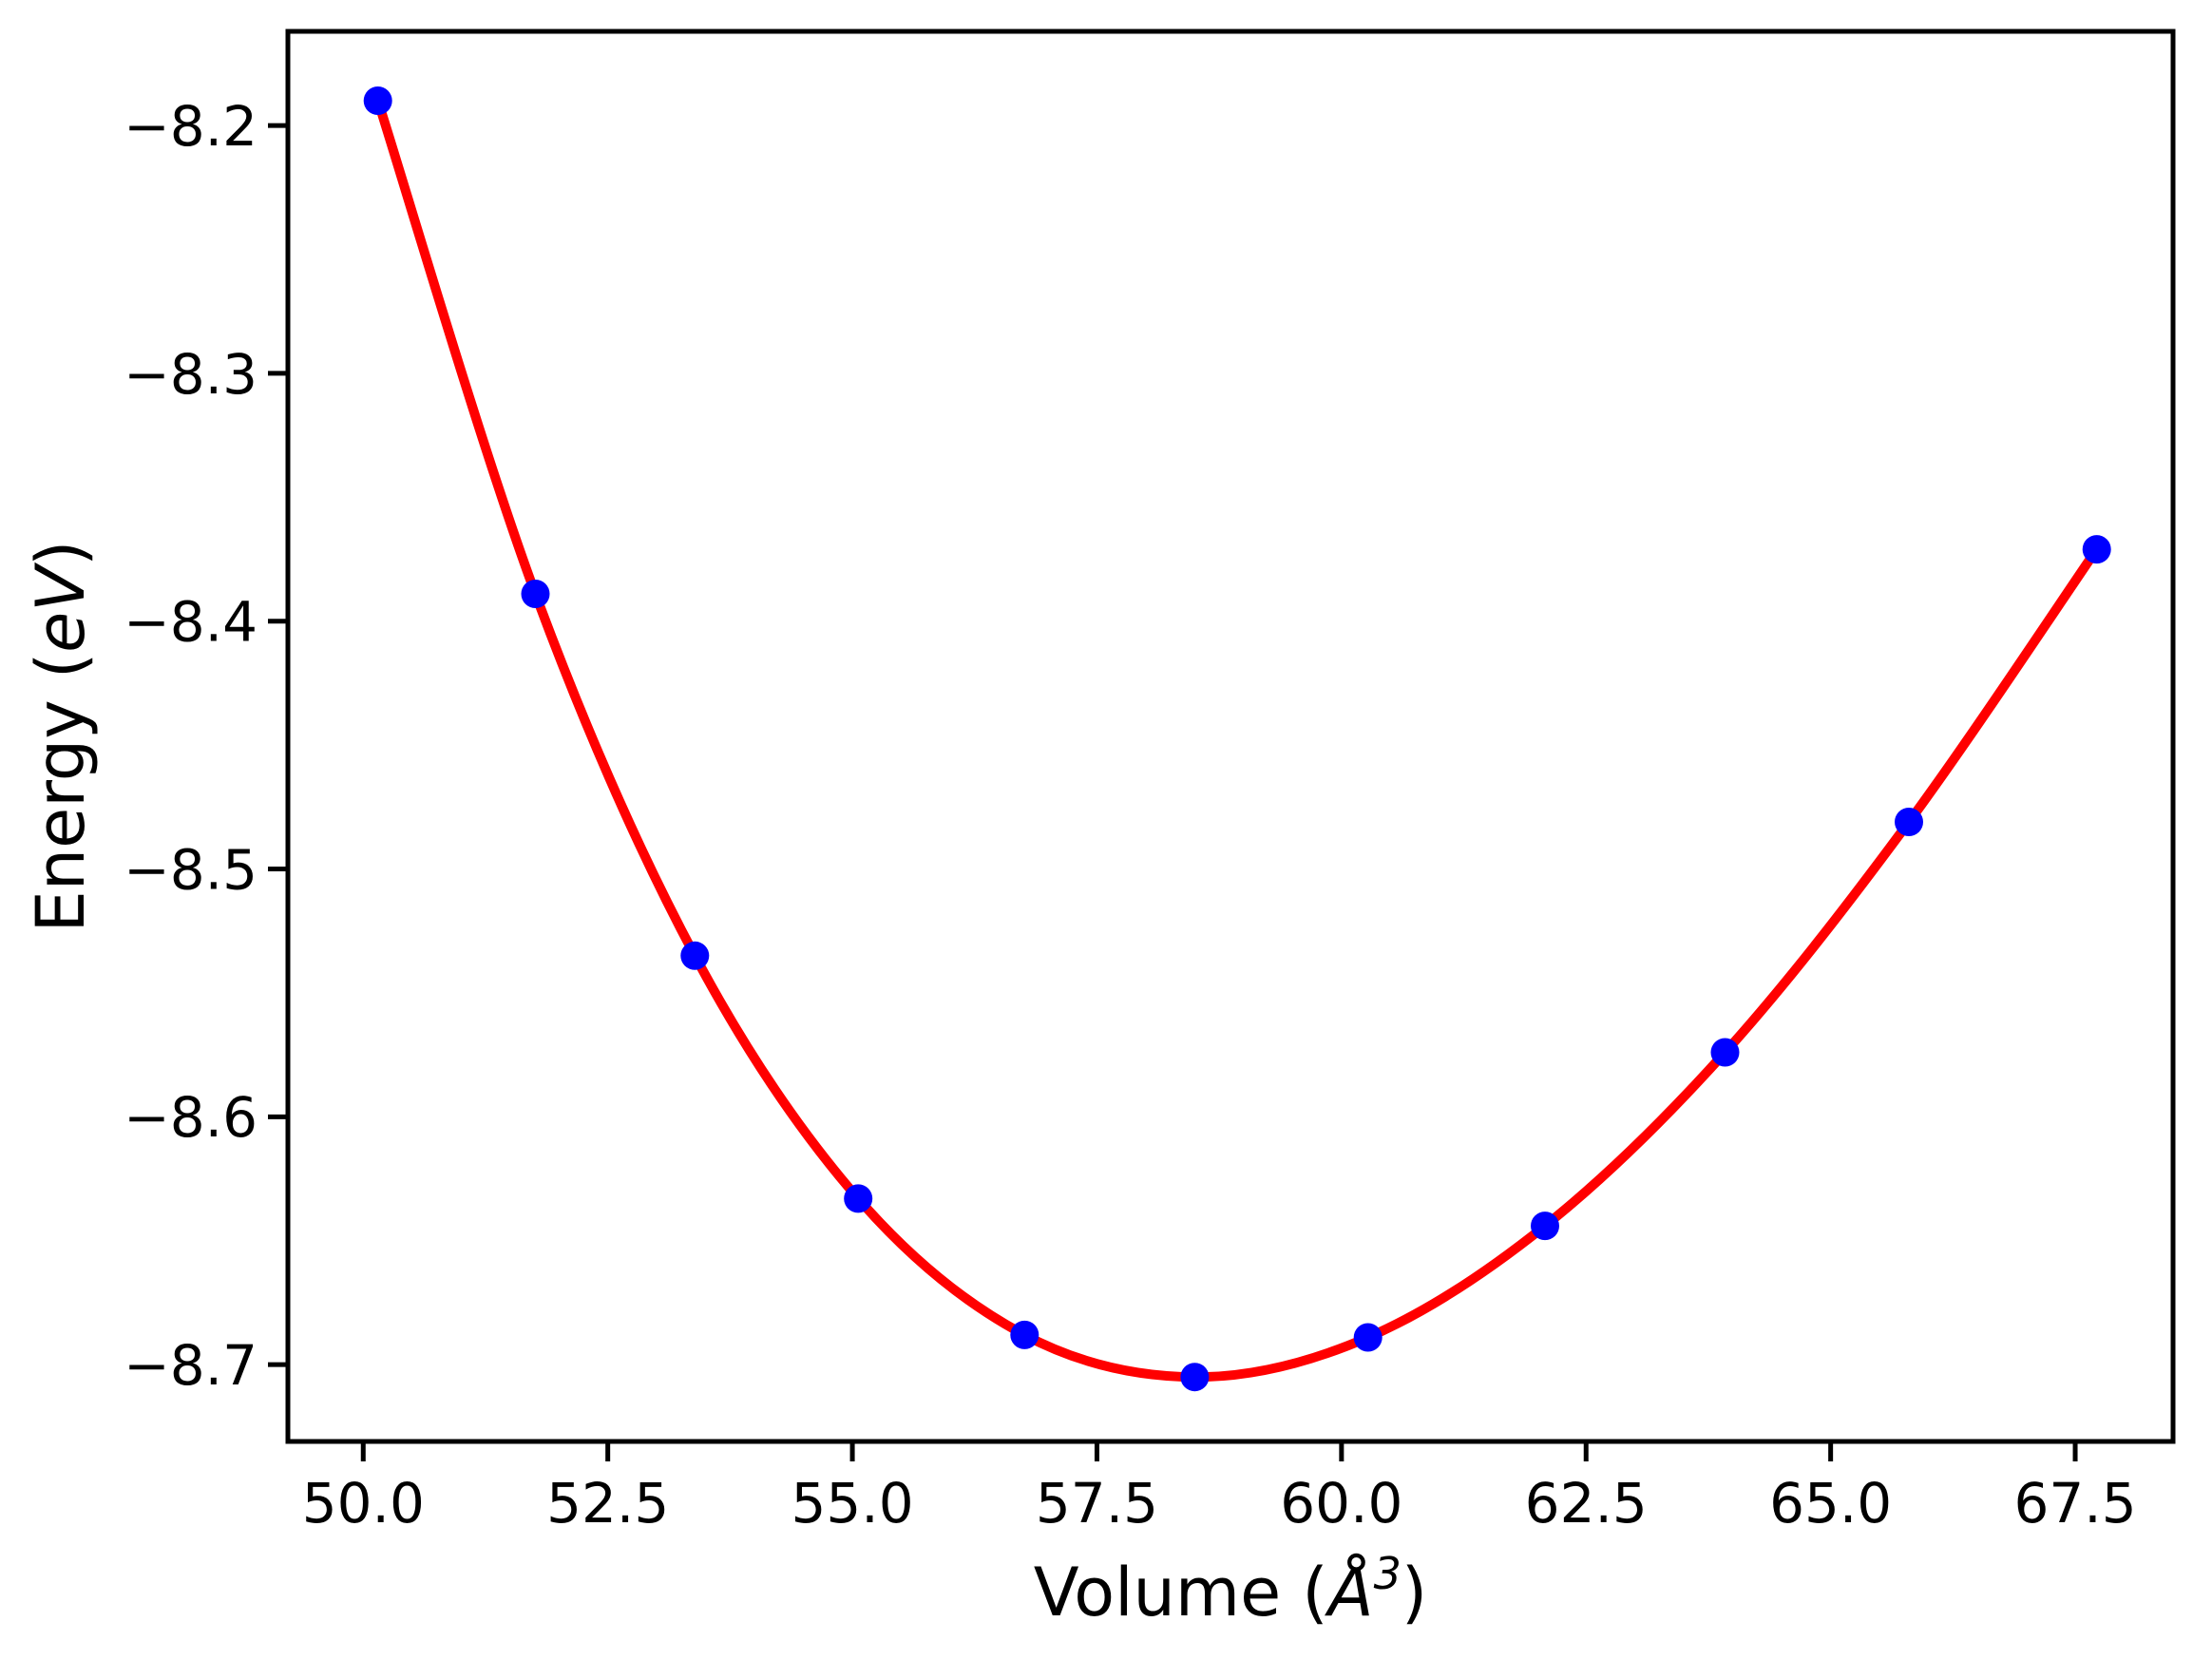 The image size is (2212, 1660). I want to click on y-axis-label: Energy (eV), so click(61, 737).